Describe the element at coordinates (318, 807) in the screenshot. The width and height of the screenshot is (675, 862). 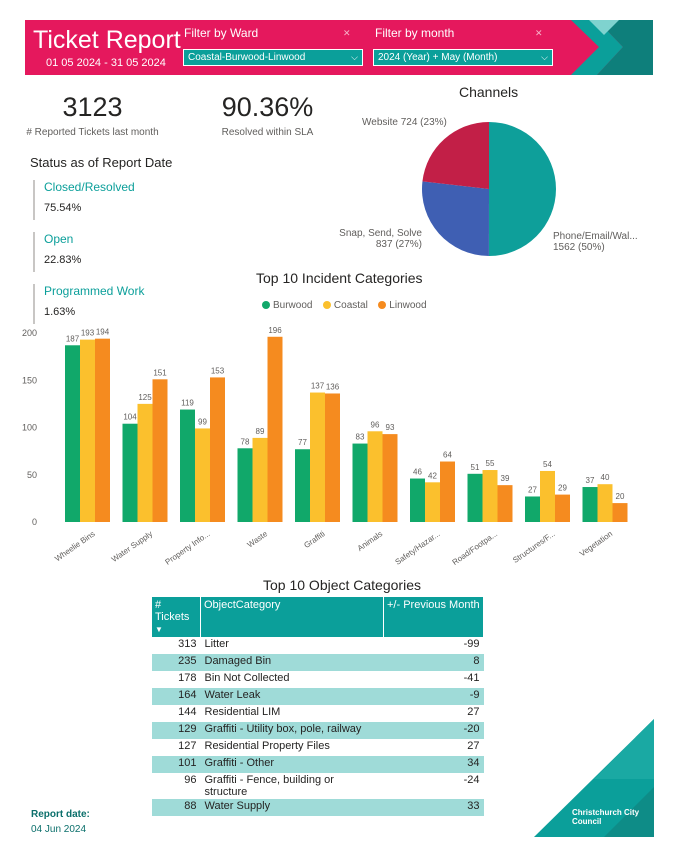
I see `table-row: 88 Water Supply 33` at that location.